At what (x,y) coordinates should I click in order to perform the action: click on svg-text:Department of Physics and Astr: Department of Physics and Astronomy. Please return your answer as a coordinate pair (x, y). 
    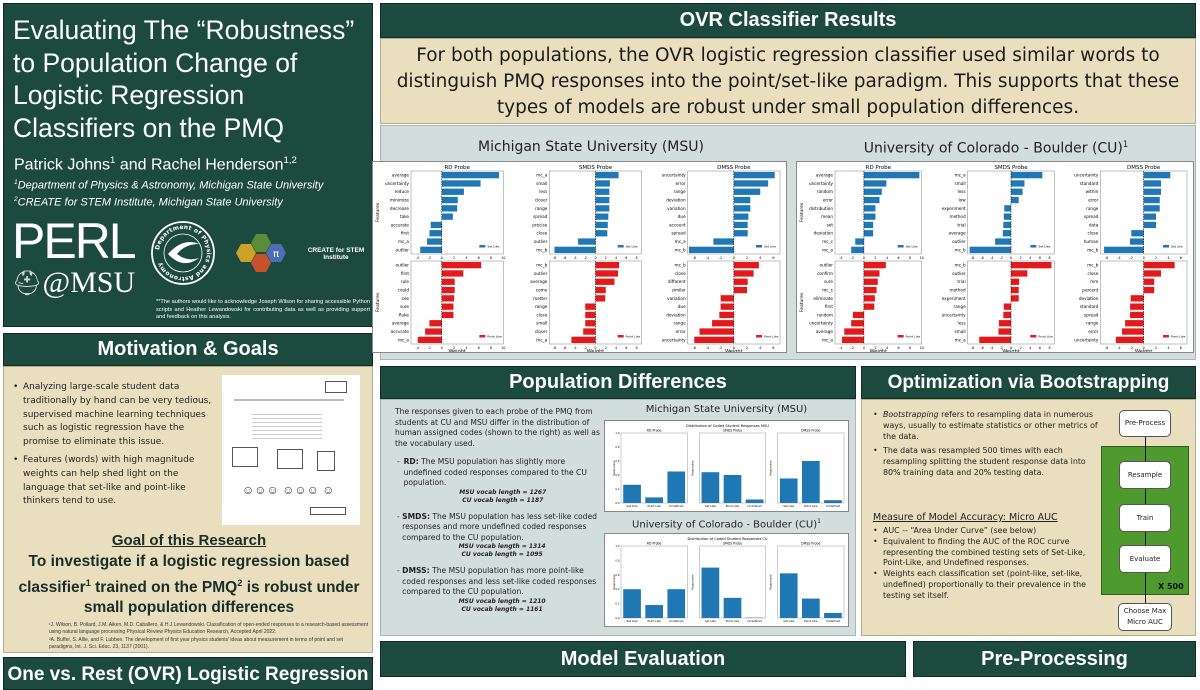
    Looking at the image, I should click on (183, 253).